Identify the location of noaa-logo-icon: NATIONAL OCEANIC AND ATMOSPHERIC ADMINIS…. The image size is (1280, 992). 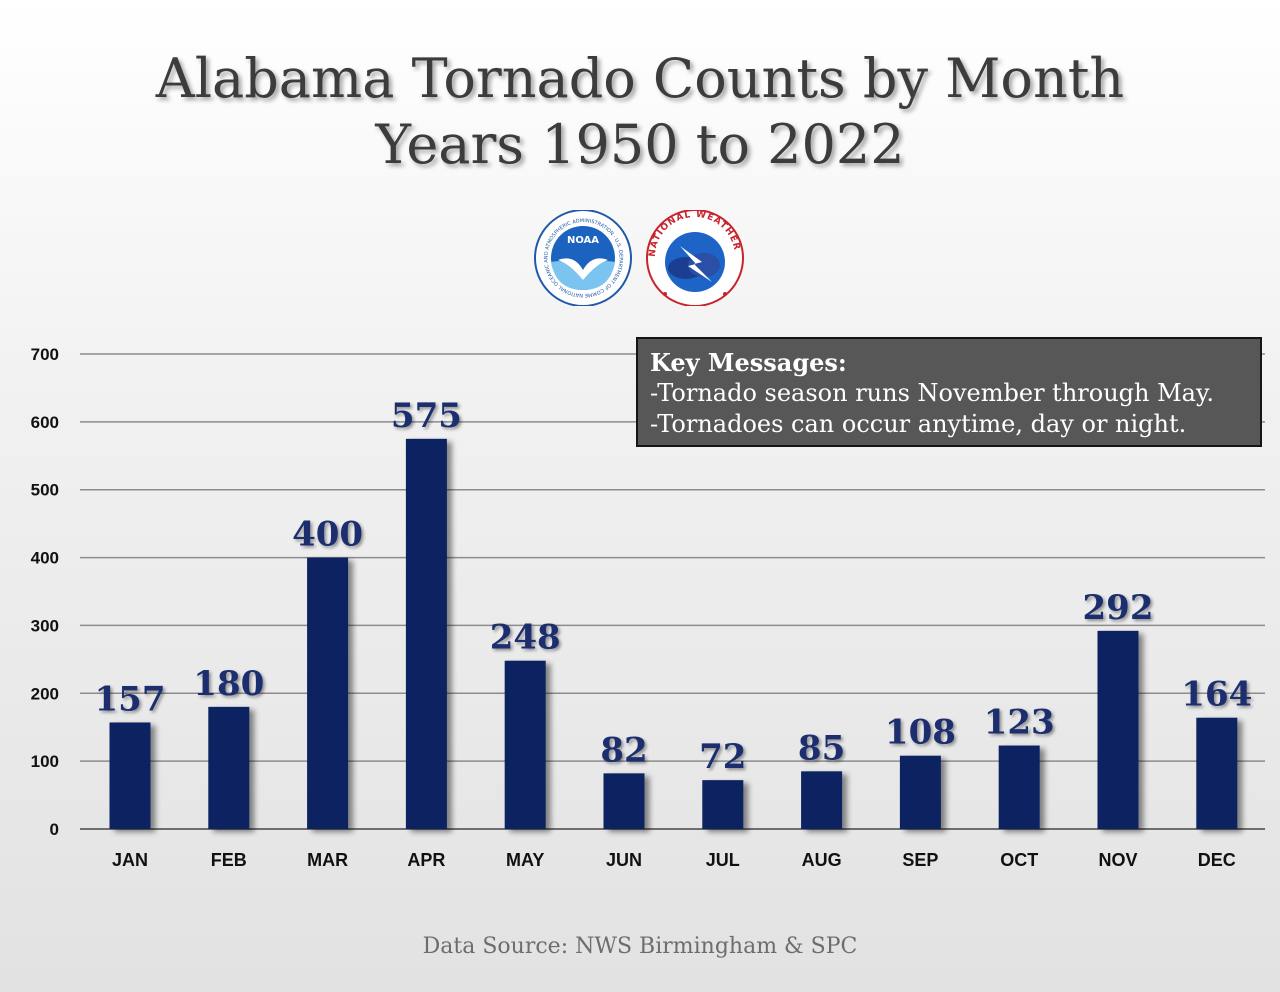
(580, 256).